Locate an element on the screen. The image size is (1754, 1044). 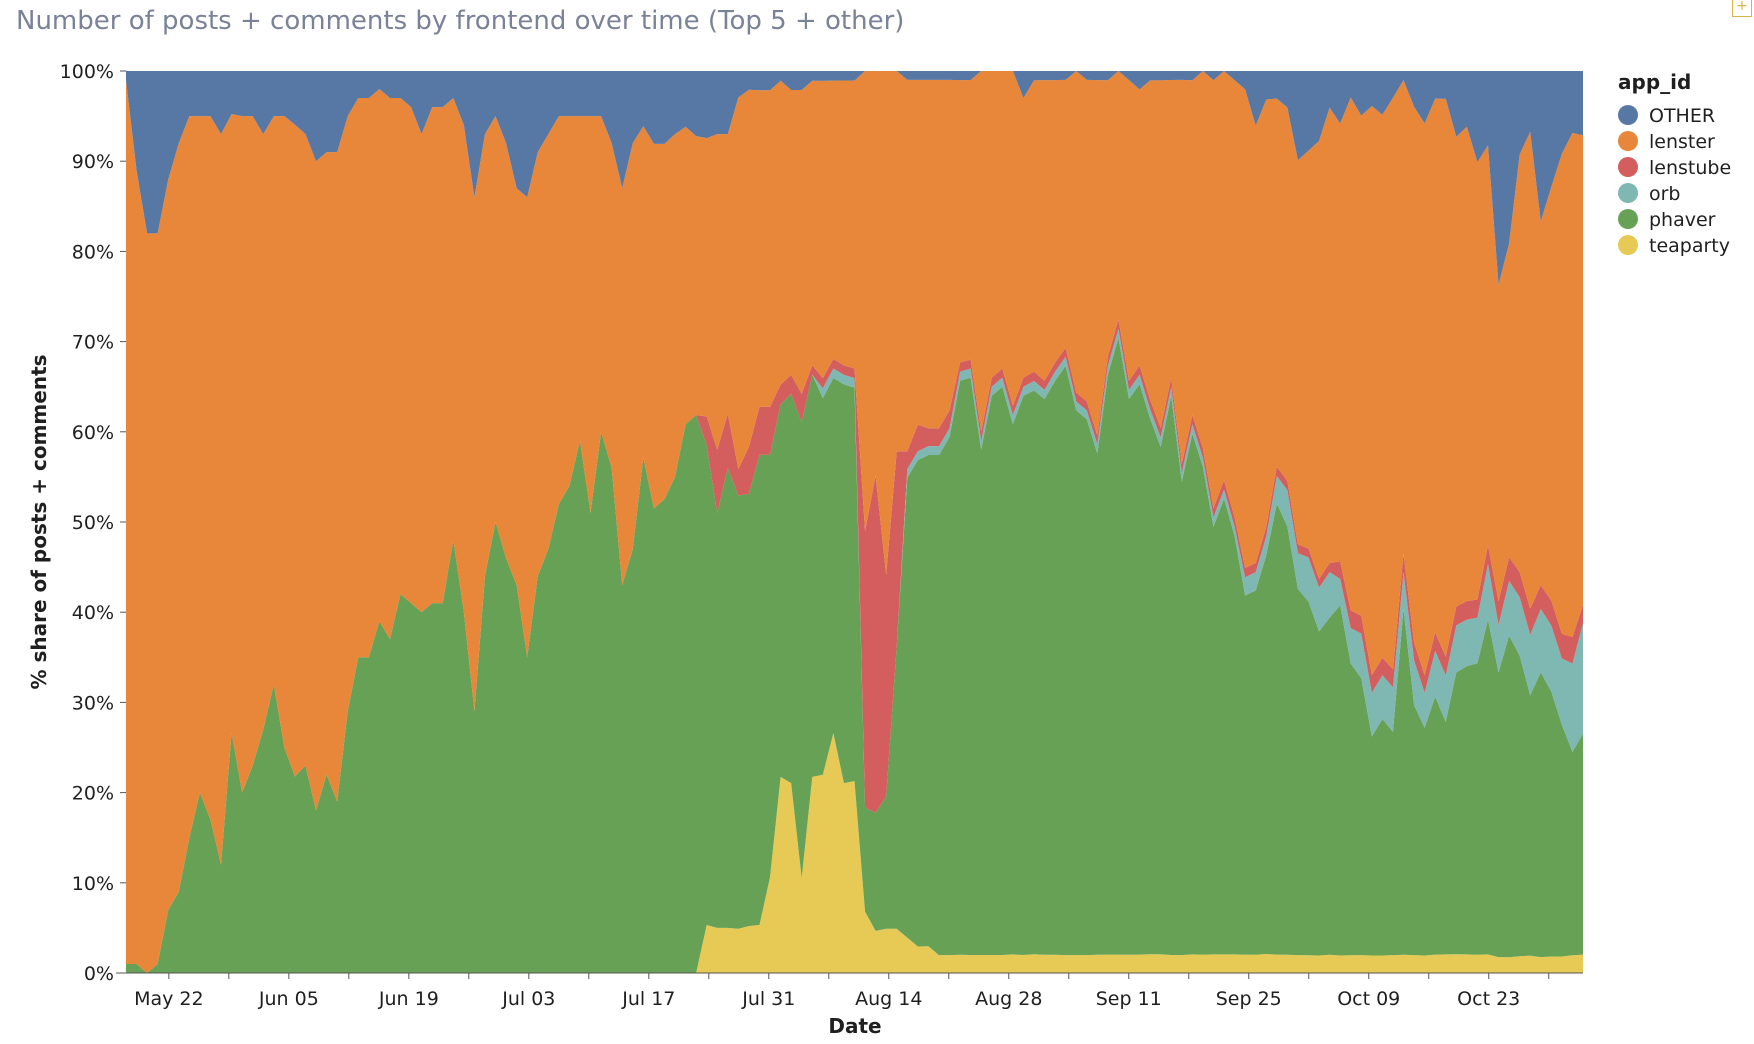
y-tick-label: 20% is located at coordinates (93, 794).